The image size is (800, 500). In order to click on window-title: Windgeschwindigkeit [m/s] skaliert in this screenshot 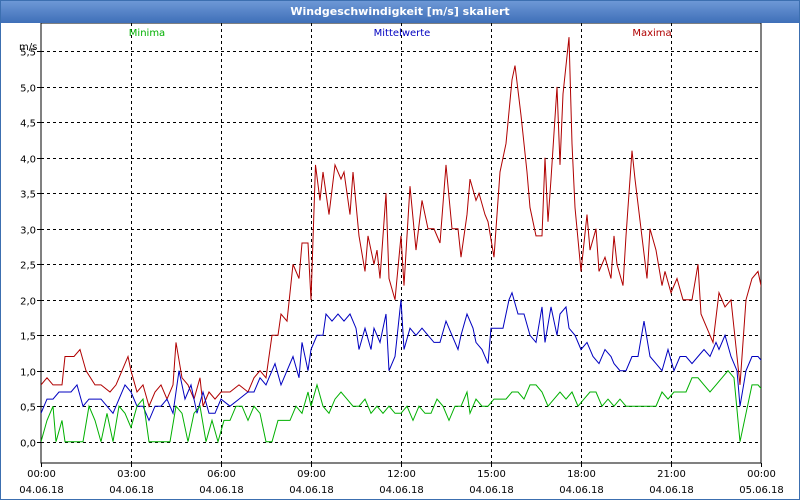, I will do `click(400, 12)`.